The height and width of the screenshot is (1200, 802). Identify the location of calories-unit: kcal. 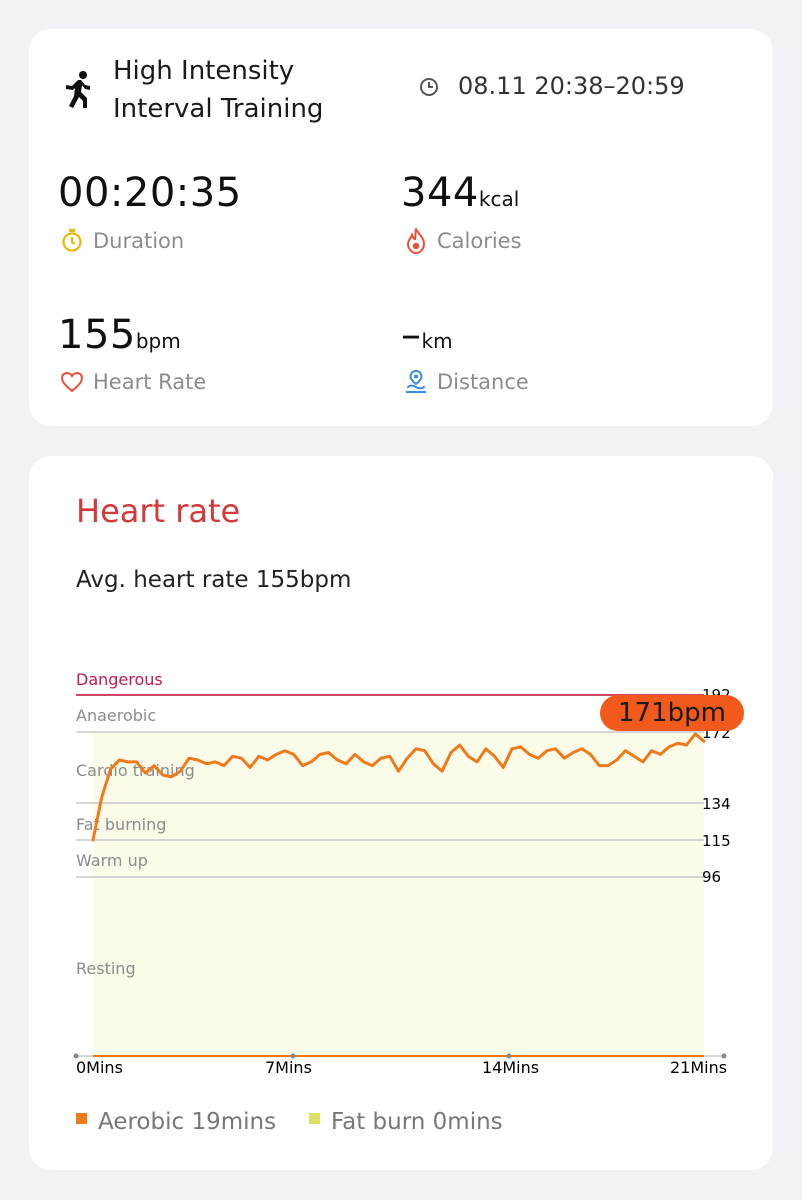
(499, 199).